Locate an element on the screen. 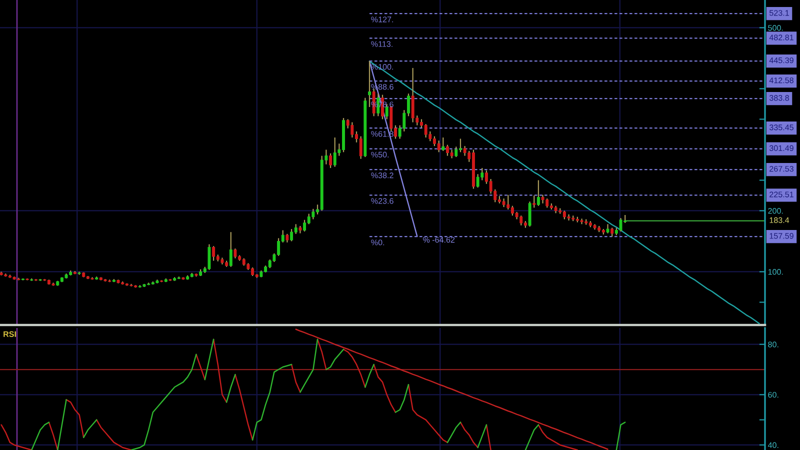 Image resolution: width=800 pixels, height=450 pixels. ref-line-label: 523.1 is located at coordinates (779, 13).